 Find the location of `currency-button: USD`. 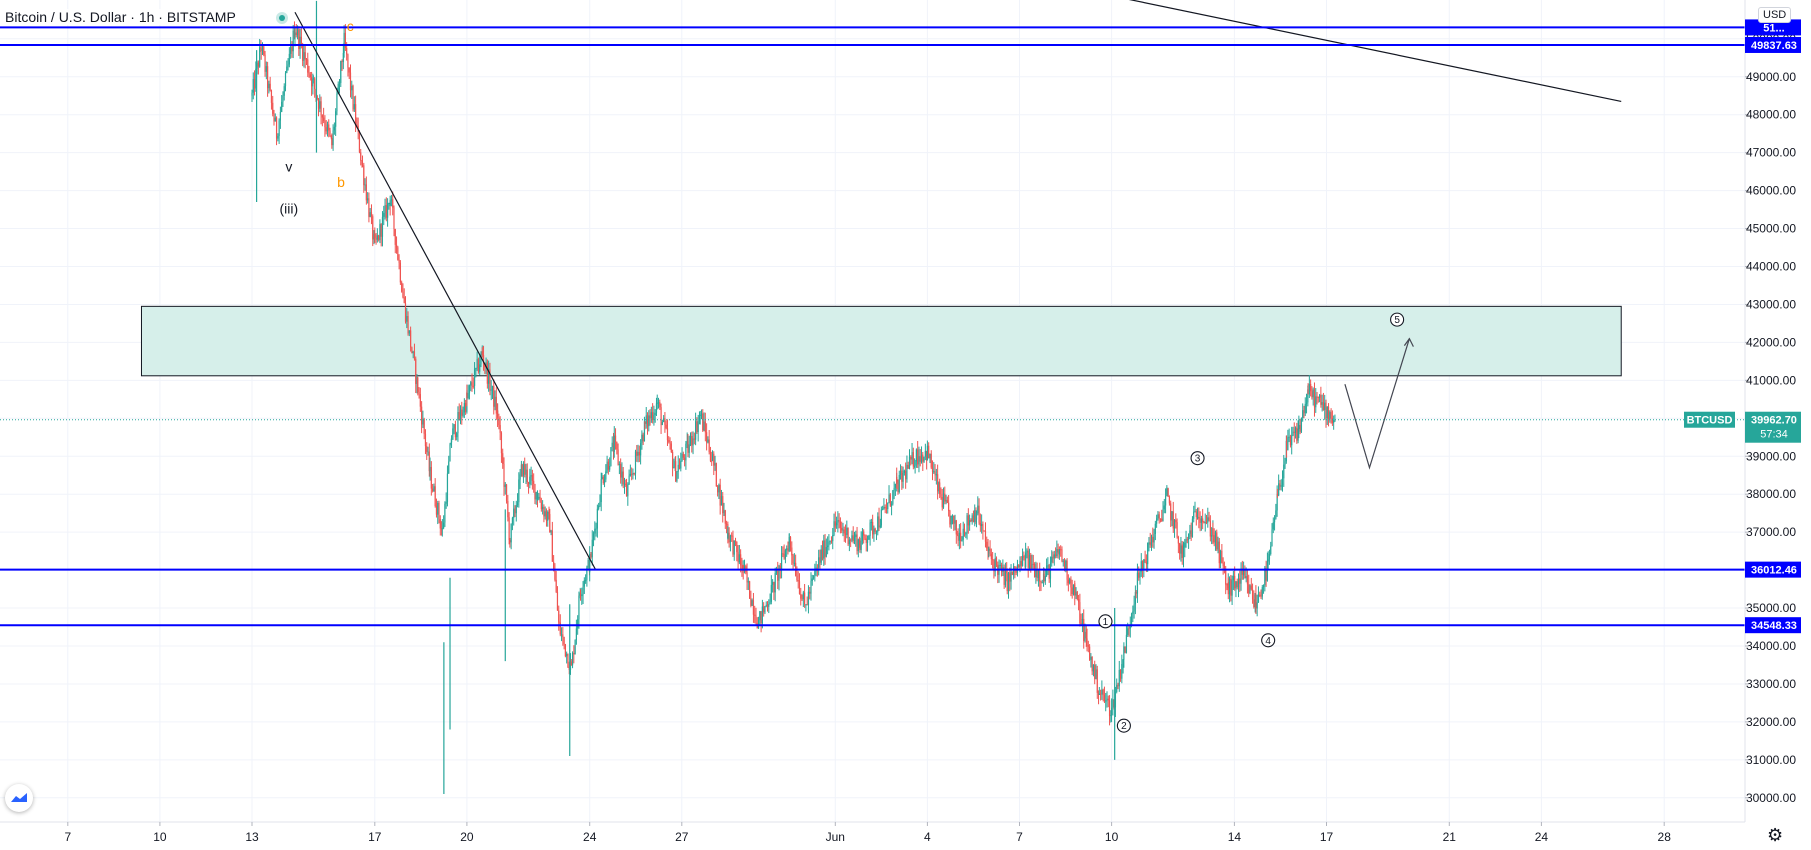

currency-button: USD is located at coordinates (1775, 15).